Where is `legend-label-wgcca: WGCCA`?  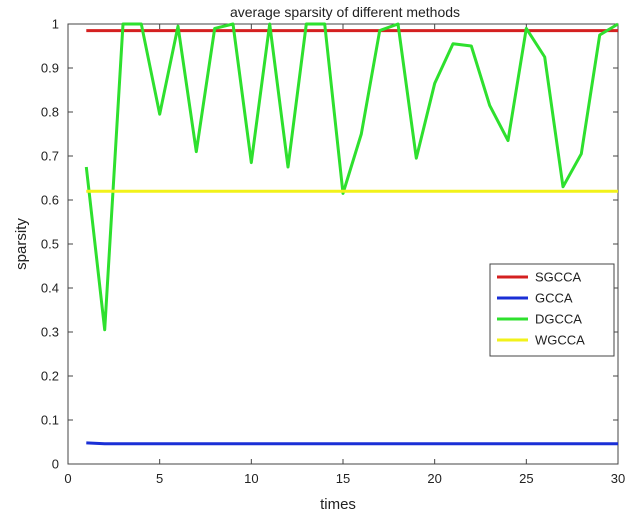 legend-label-wgcca: WGCCA is located at coordinates (560, 340).